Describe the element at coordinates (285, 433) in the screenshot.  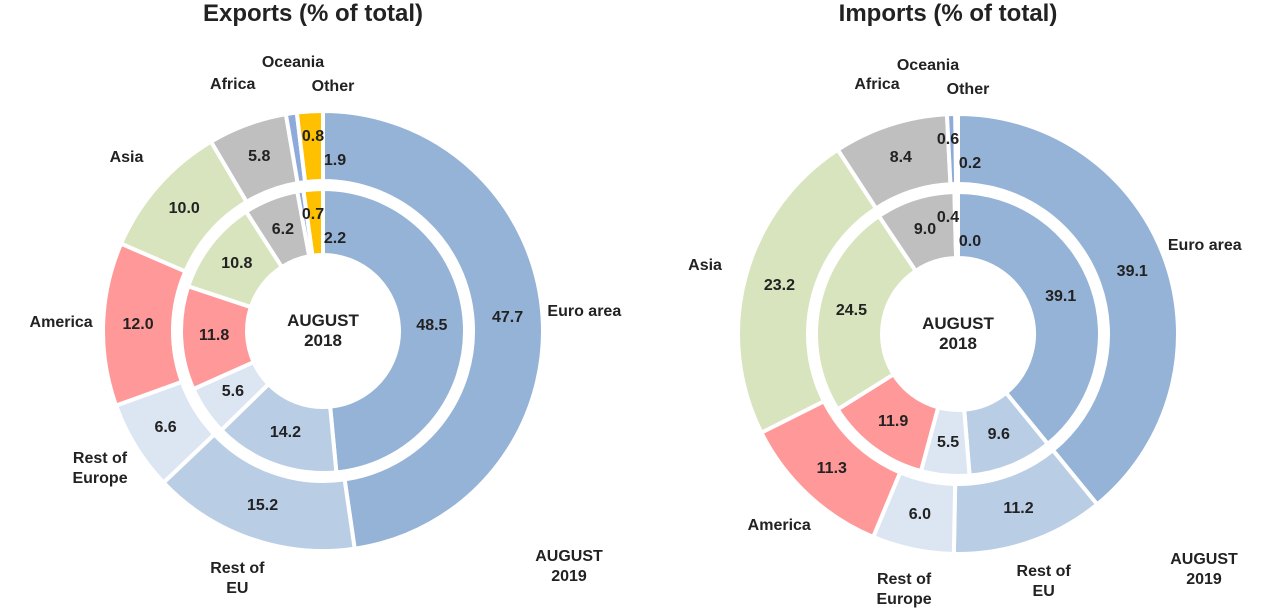
I see `value-label: 14.2` at that location.